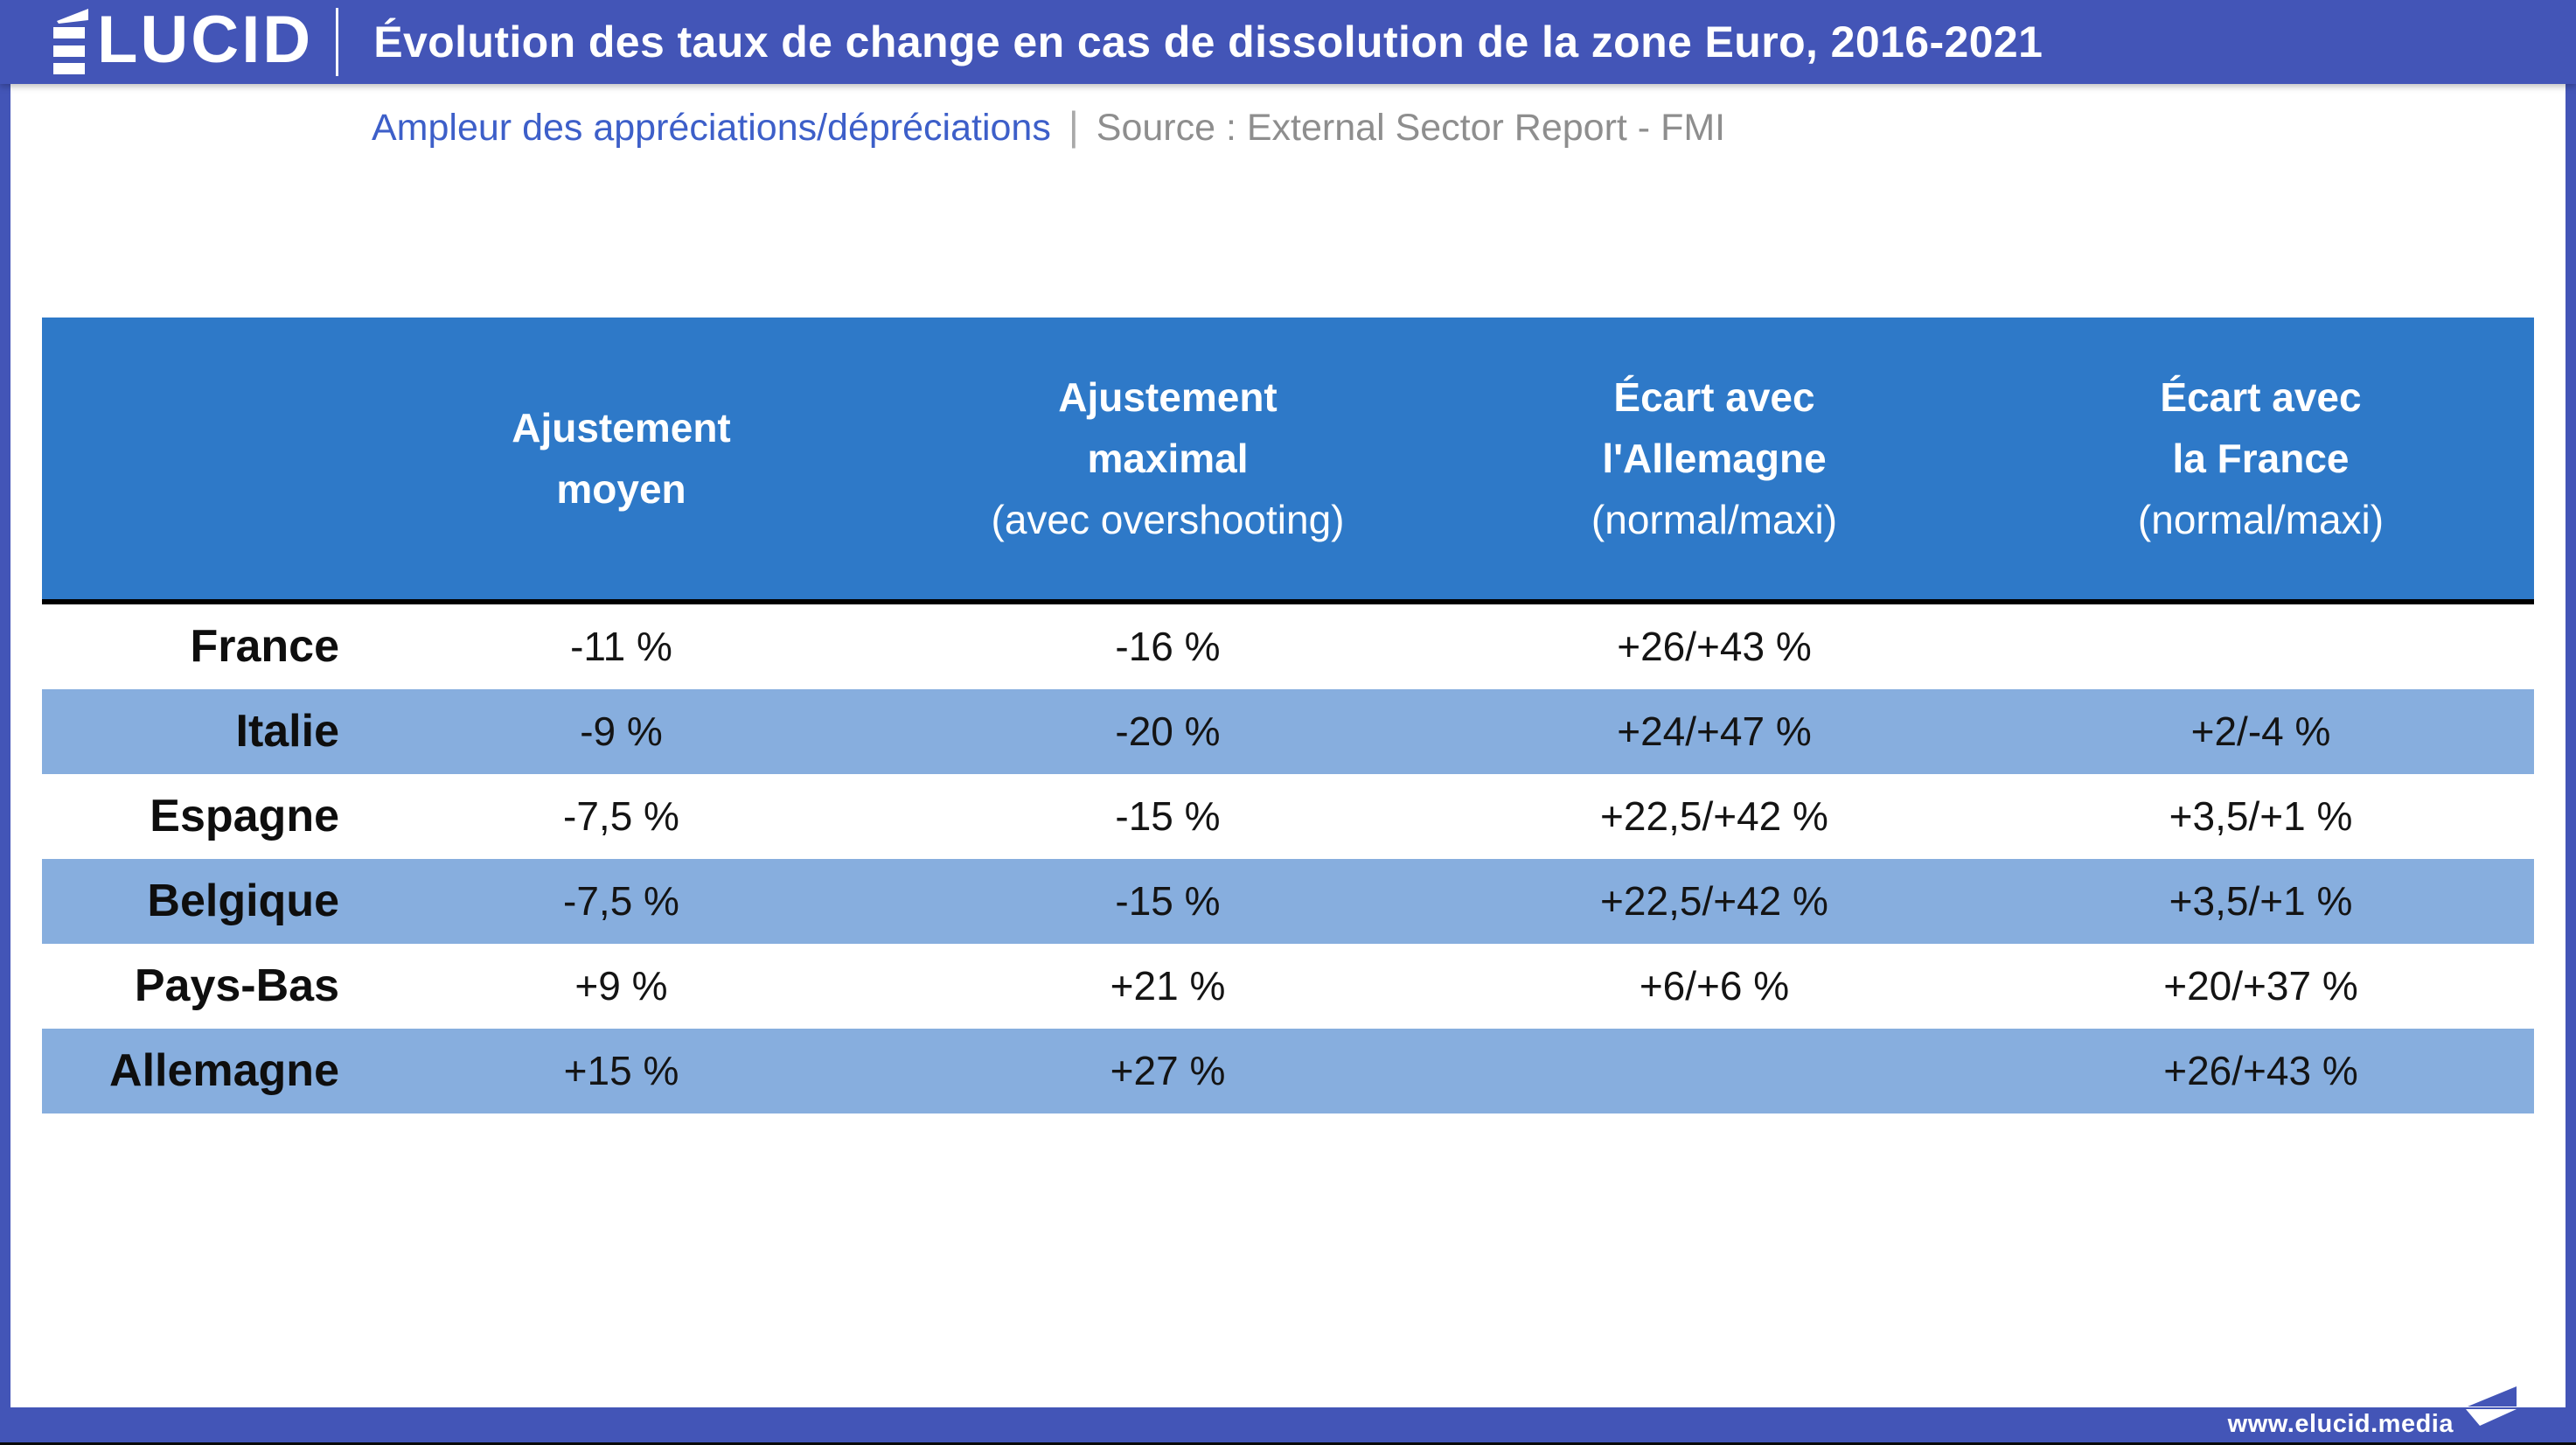 This screenshot has height=1445, width=2576. I want to click on value-cell: +24/+47 %, so click(1714, 731).